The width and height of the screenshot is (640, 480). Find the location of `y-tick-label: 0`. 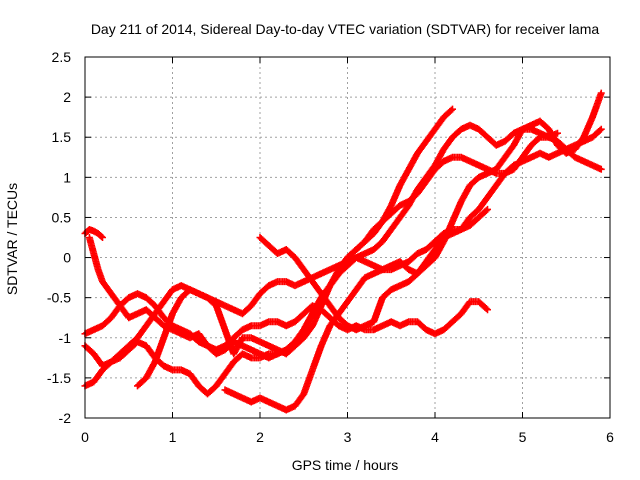

y-tick-label: 0 is located at coordinates (67, 258).